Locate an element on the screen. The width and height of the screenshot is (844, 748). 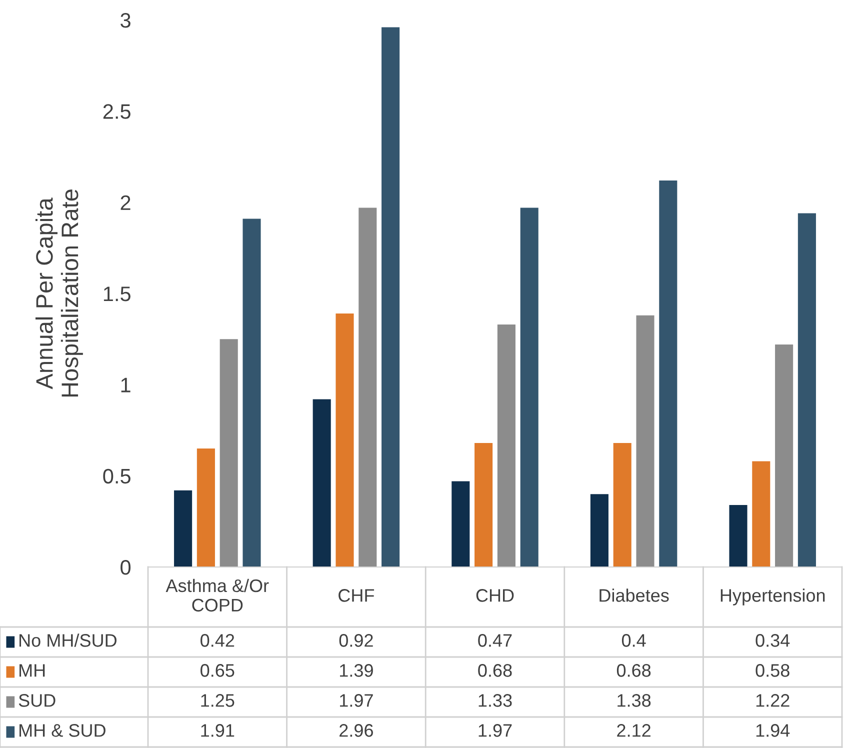
data-label: 0.34 is located at coordinates (773, 640).